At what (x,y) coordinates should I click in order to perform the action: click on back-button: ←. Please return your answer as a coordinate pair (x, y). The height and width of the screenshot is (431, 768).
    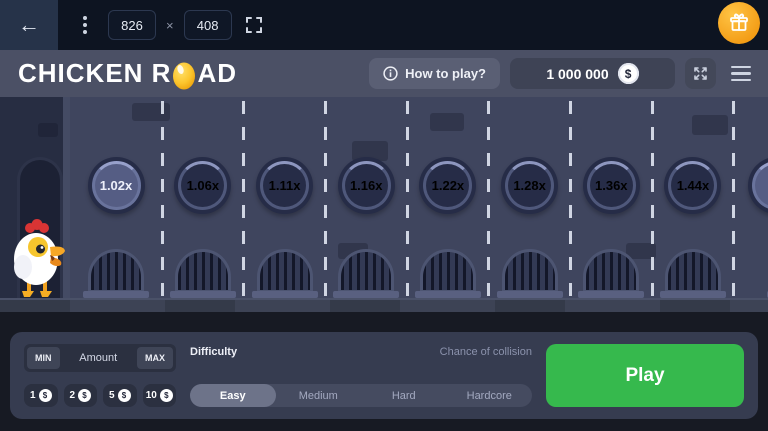
    Looking at the image, I should click on (29, 25).